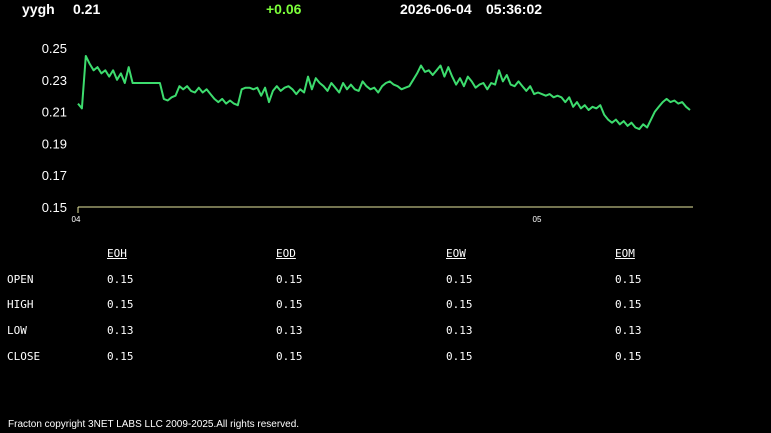 This screenshot has width=771, height=433. What do you see at coordinates (286, 253) in the screenshot?
I see `column-header-eod: EOD` at bounding box center [286, 253].